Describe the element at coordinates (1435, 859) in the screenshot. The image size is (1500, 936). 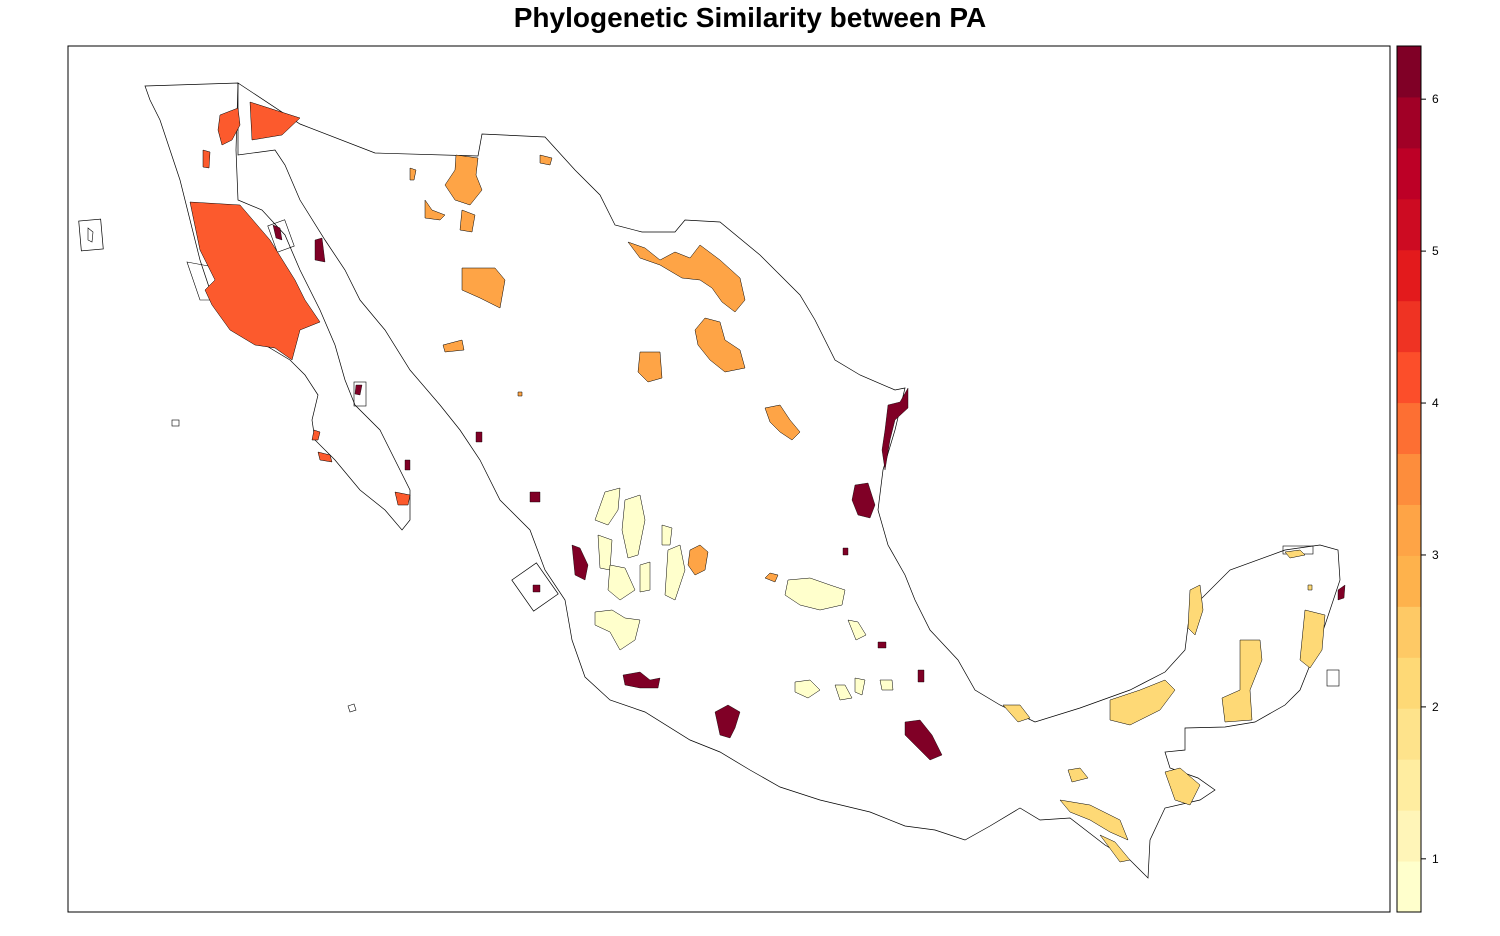
I see `colorbar-tick-label: 1` at that location.